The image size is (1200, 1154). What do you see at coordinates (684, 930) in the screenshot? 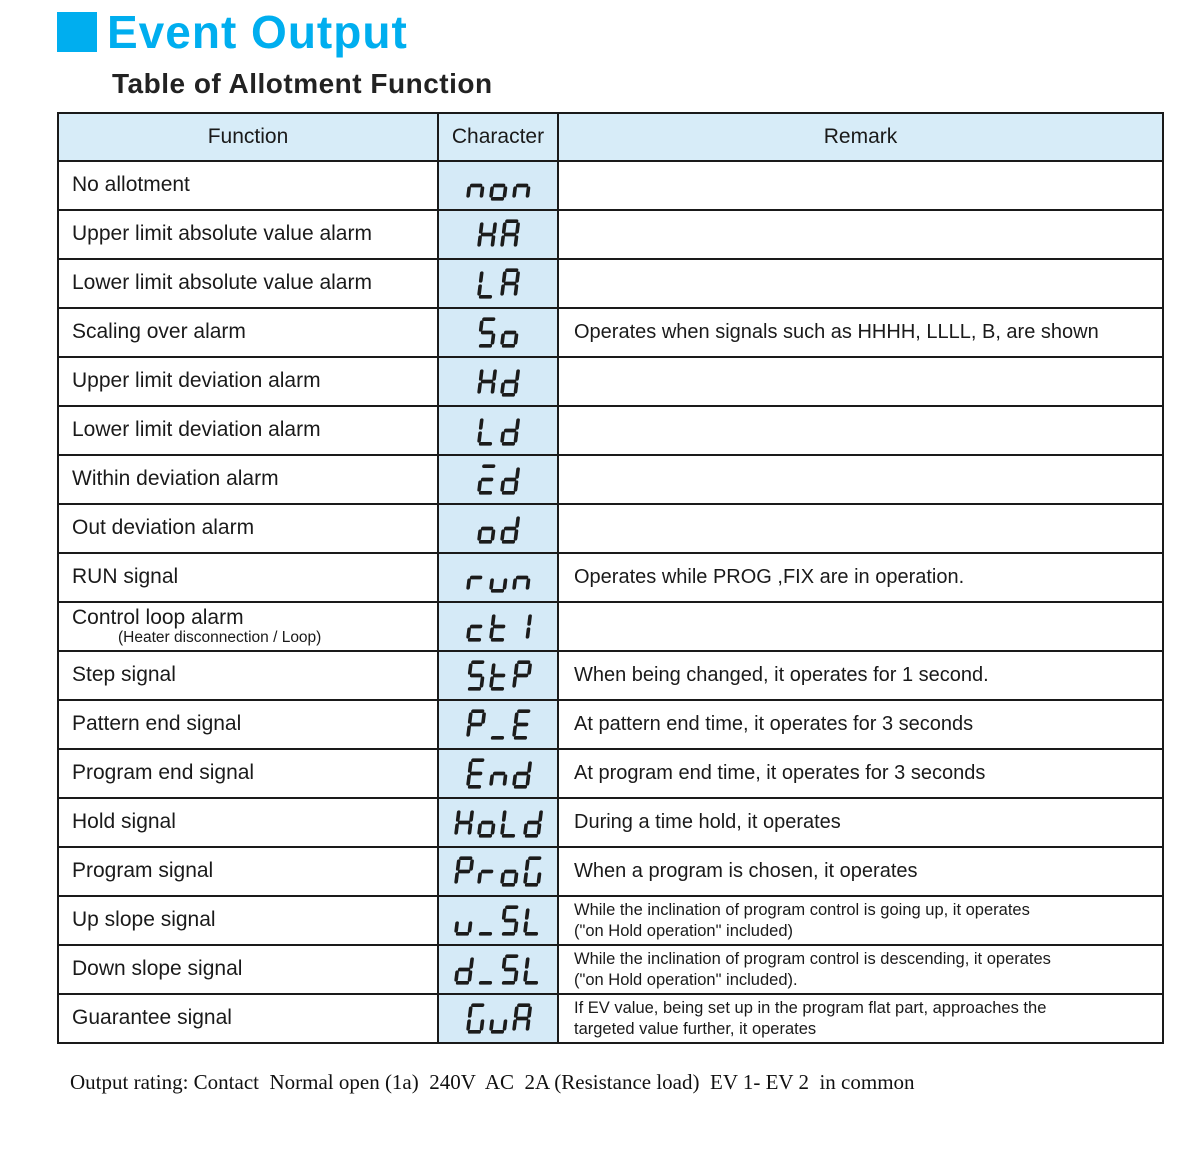
I see `remark-line: ("on Hold operation" included)` at bounding box center [684, 930].